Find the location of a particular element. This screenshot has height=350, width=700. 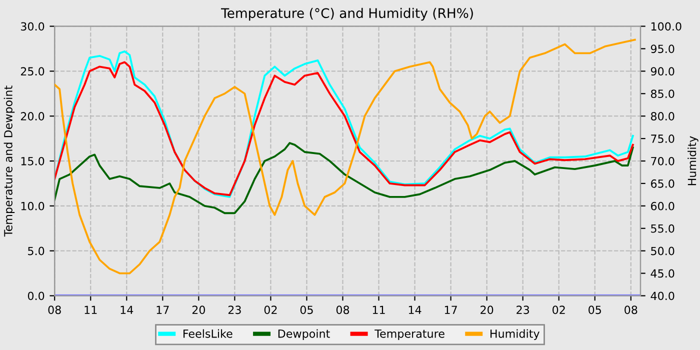

y2-tick-label: 70.0 is located at coordinates (662, 161).